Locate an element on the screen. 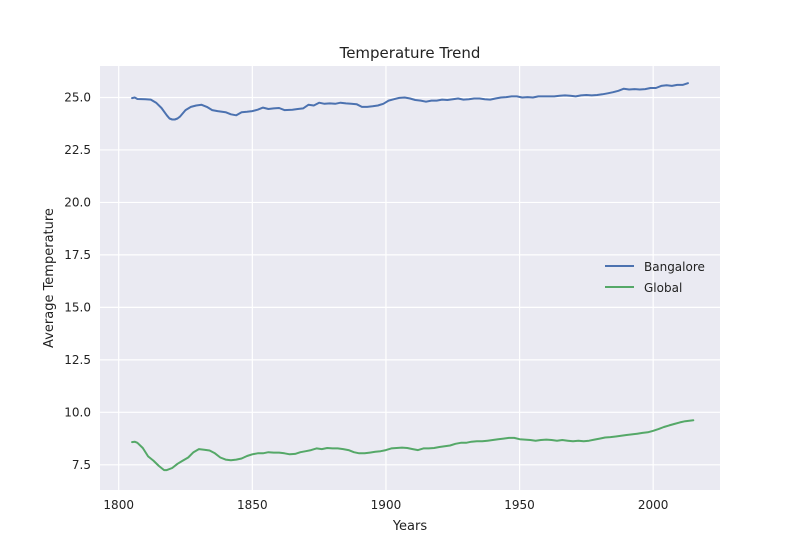 The image size is (800, 554). x-axis-label: Years is located at coordinates (410, 526).